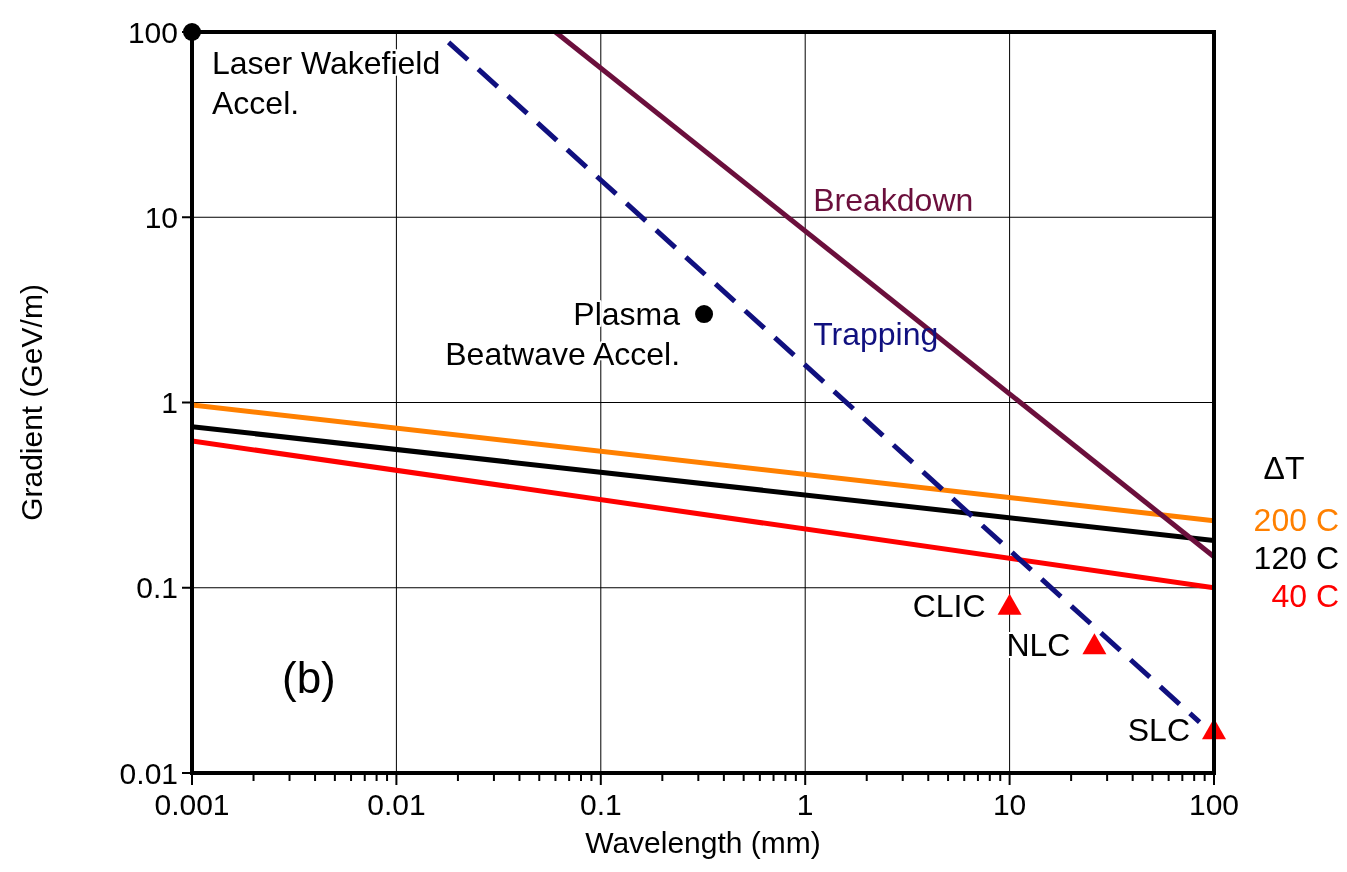  Describe the element at coordinates (157, 588) in the screenshot. I see `y-tick-label: 0.1` at that location.